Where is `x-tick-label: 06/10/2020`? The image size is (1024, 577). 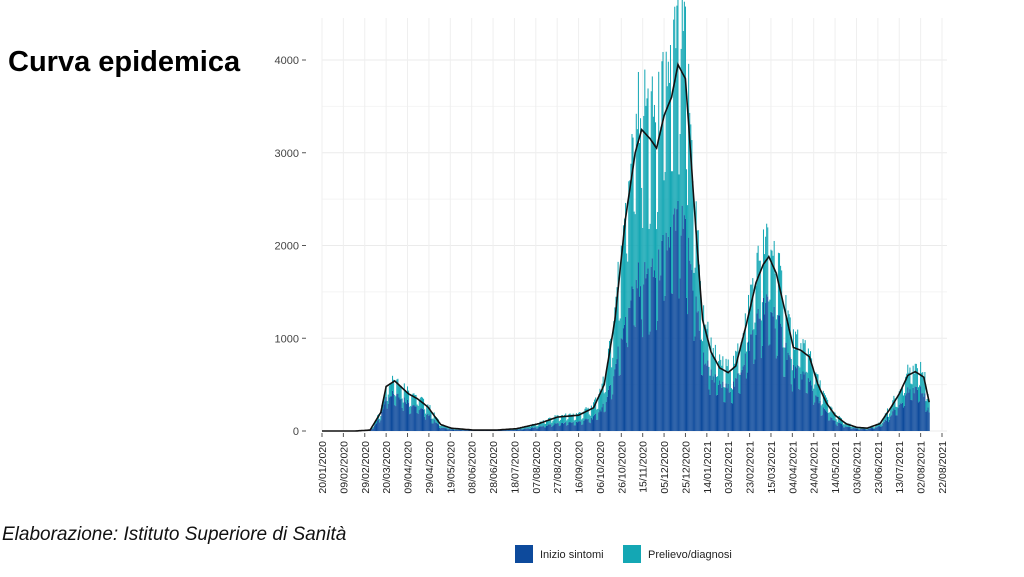 x-tick-label: 06/10/2020 is located at coordinates (601, 467).